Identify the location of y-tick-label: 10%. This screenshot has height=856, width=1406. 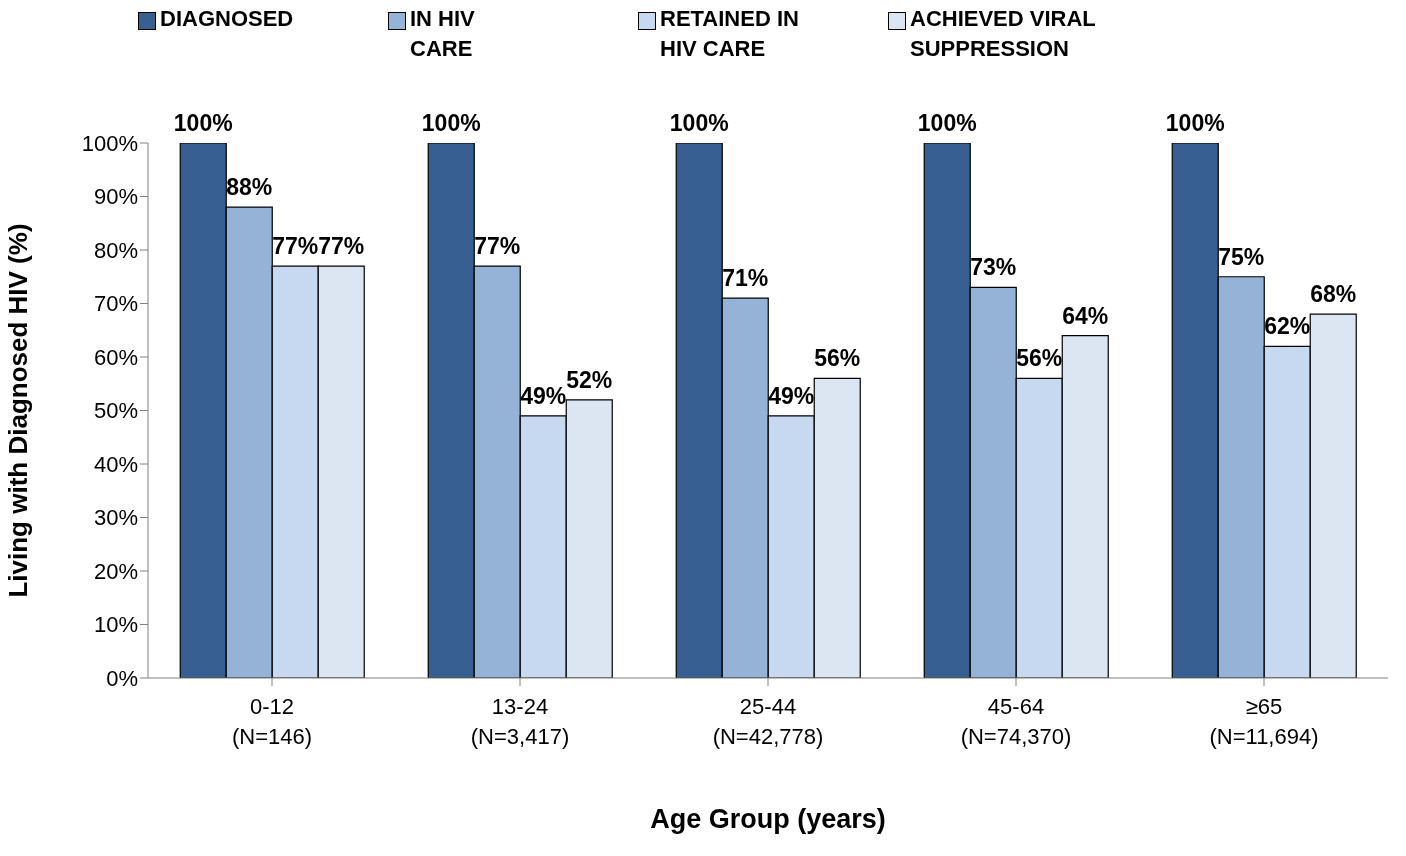
(115, 625).